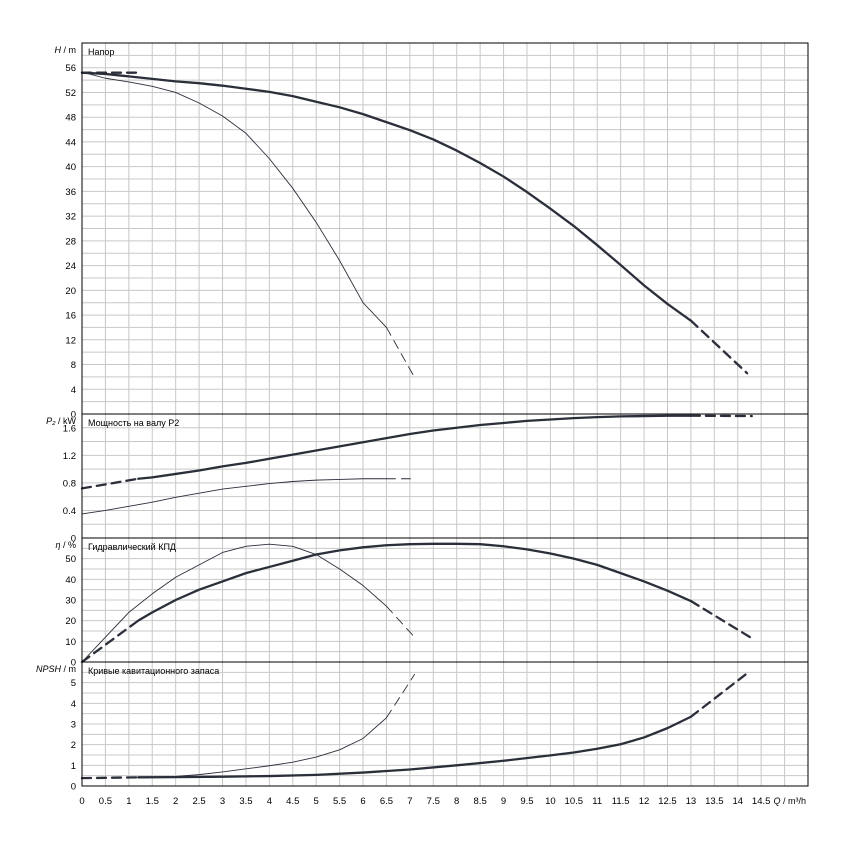 The height and width of the screenshot is (850, 850). I want to click on panel-frame-power, so click(445, 476).